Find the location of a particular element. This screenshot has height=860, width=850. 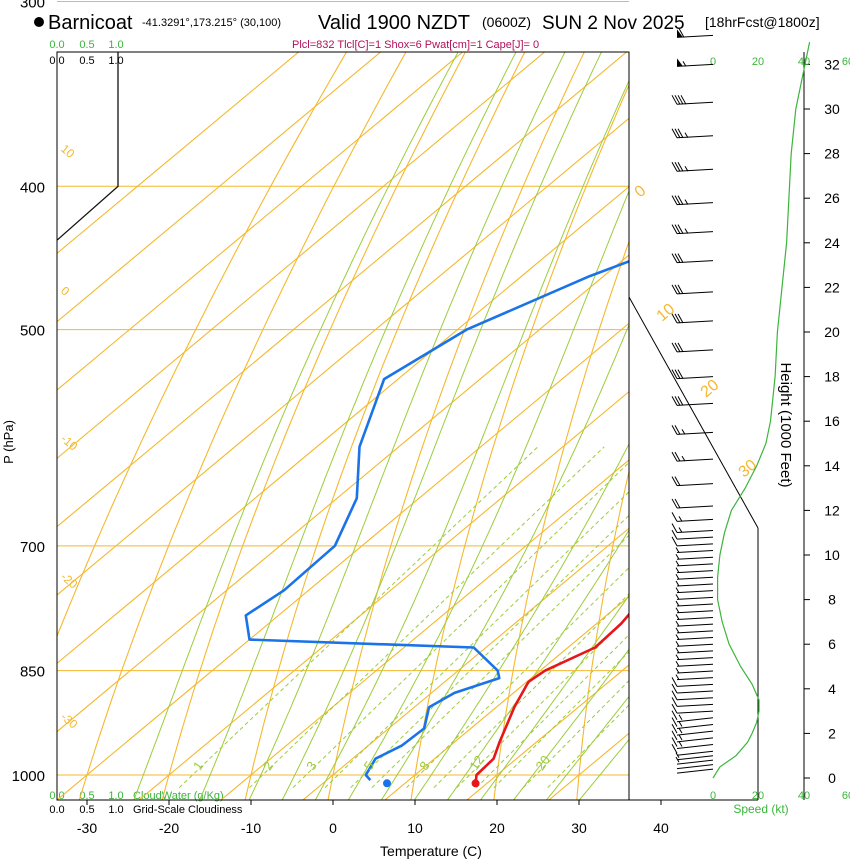

panel-boundary is located at coordinates (693, 412).